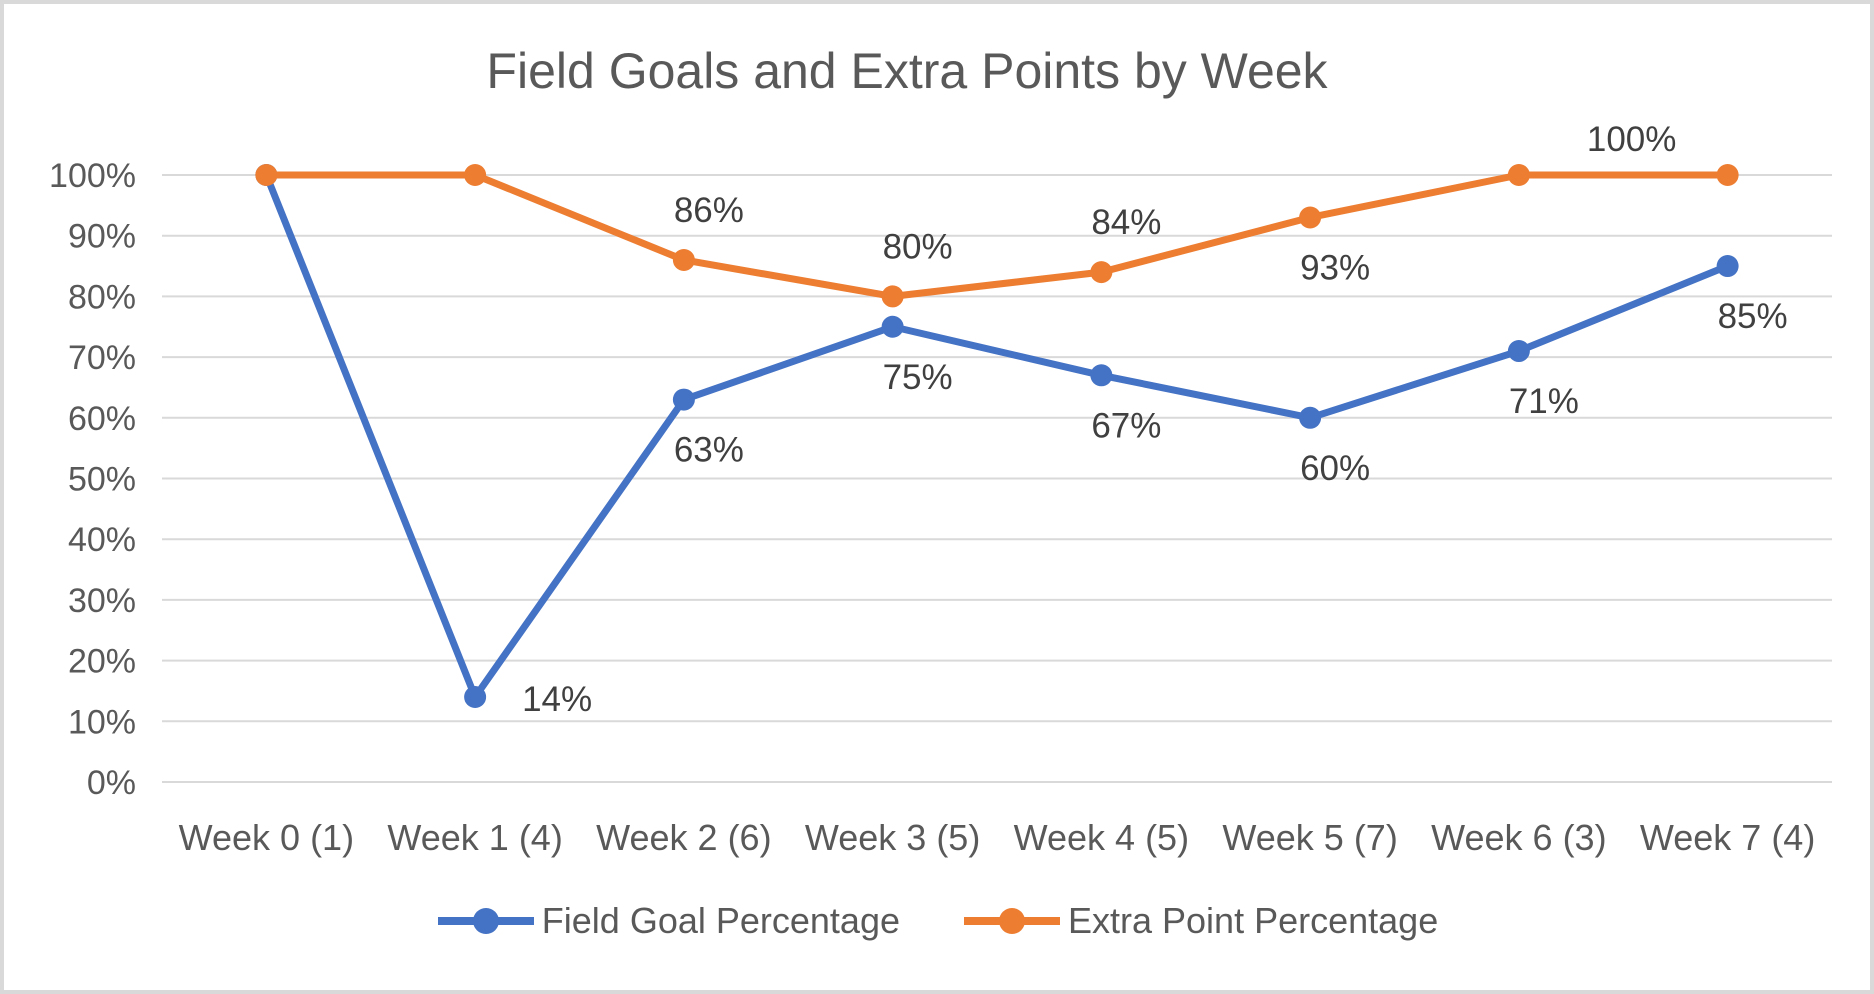 This screenshot has height=994, width=1874. Describe the element at coordinates (1101, 837) in the screenshot. I see `x-axis-label: Week 4 (5)` at that location.